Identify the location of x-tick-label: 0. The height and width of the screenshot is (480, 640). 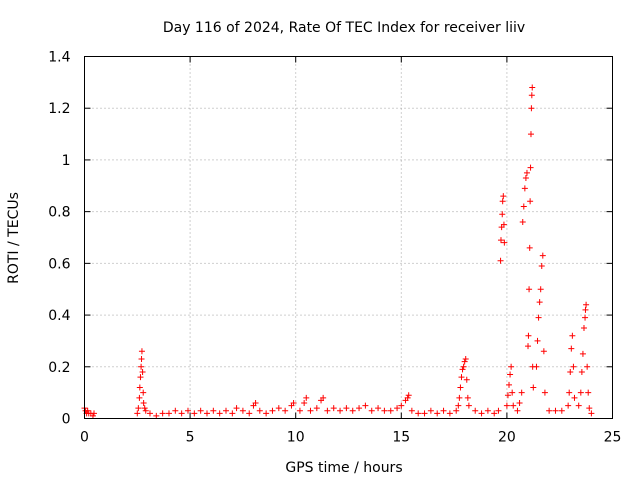
(84, 438).